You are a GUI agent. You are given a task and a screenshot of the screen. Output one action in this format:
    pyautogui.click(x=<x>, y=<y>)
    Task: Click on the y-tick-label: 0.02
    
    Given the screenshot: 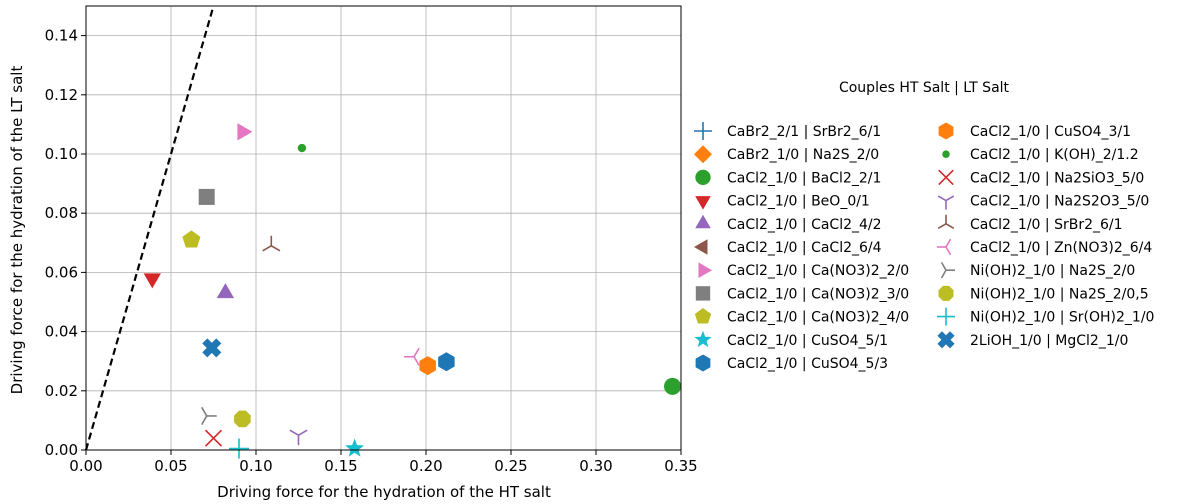 What is the action you would take?
    pyautogui.click(x=61, y=391)
    